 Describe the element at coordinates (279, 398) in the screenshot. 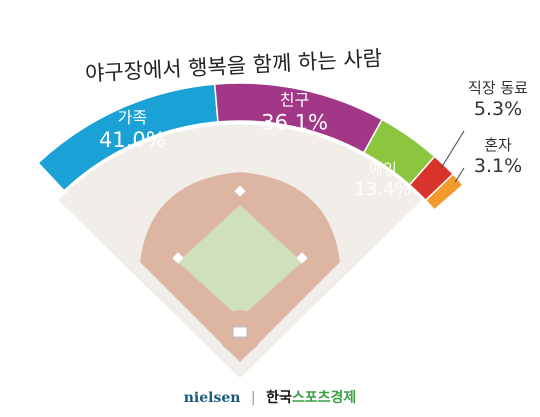

I see `publisher-part-a: 한국` at that location.